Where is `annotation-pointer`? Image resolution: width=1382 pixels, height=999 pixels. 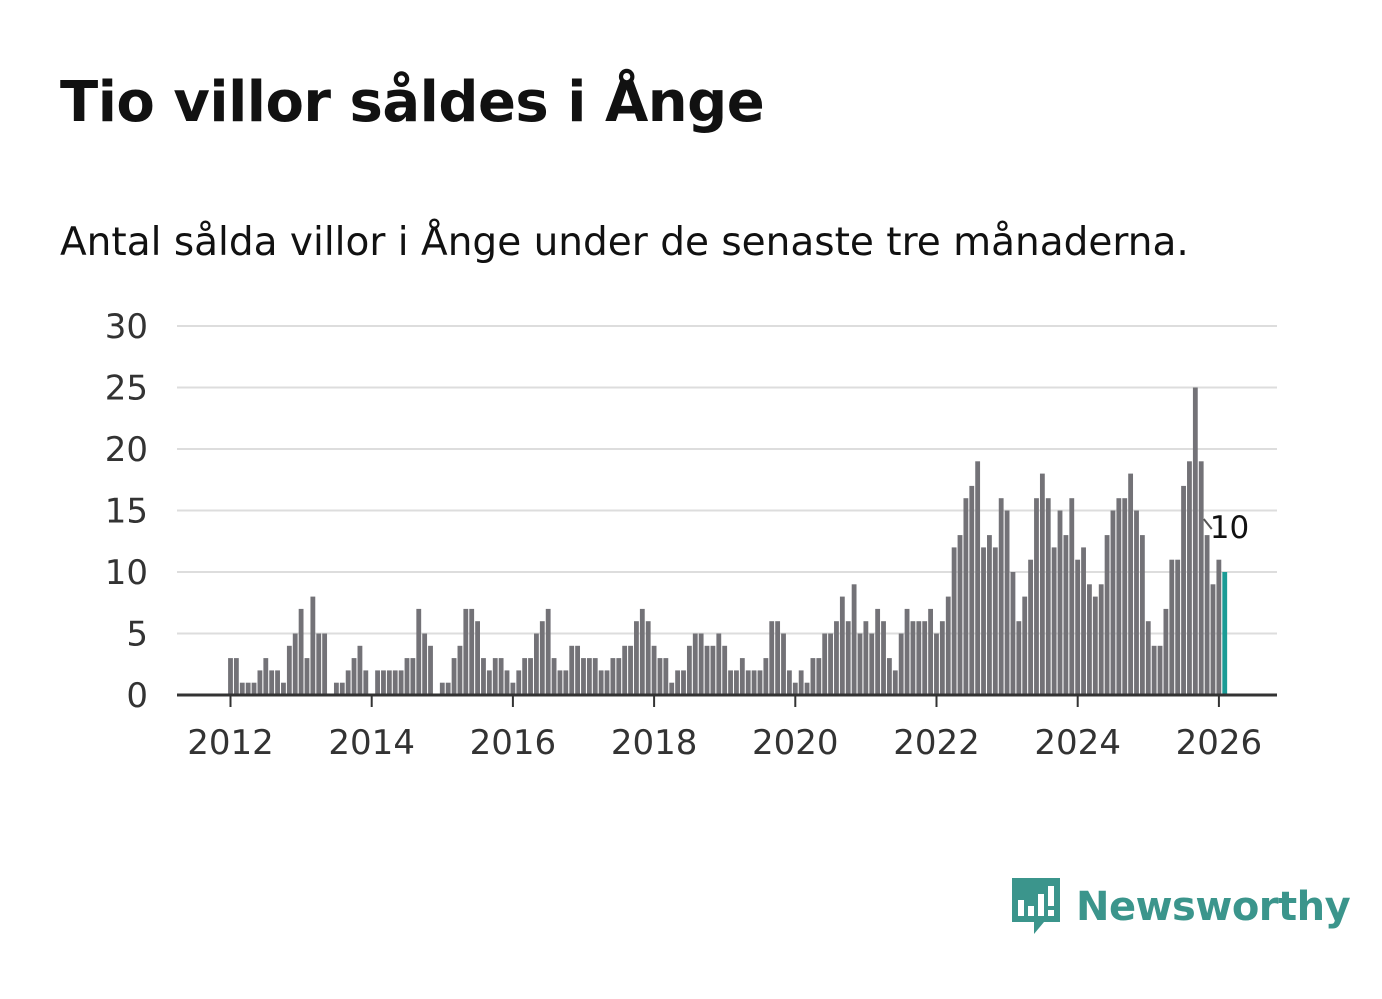 annotation-pointer is located at coordinates (1207, 524).